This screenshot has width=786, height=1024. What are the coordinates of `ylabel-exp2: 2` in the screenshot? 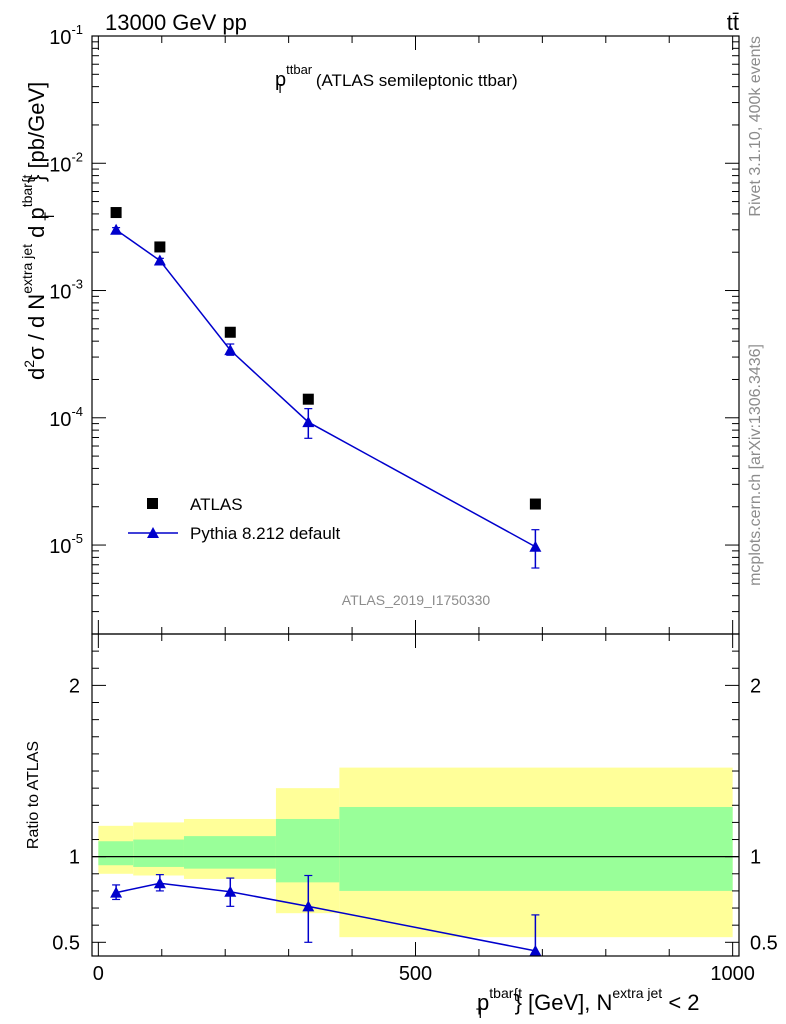 It's located at (29, 364).